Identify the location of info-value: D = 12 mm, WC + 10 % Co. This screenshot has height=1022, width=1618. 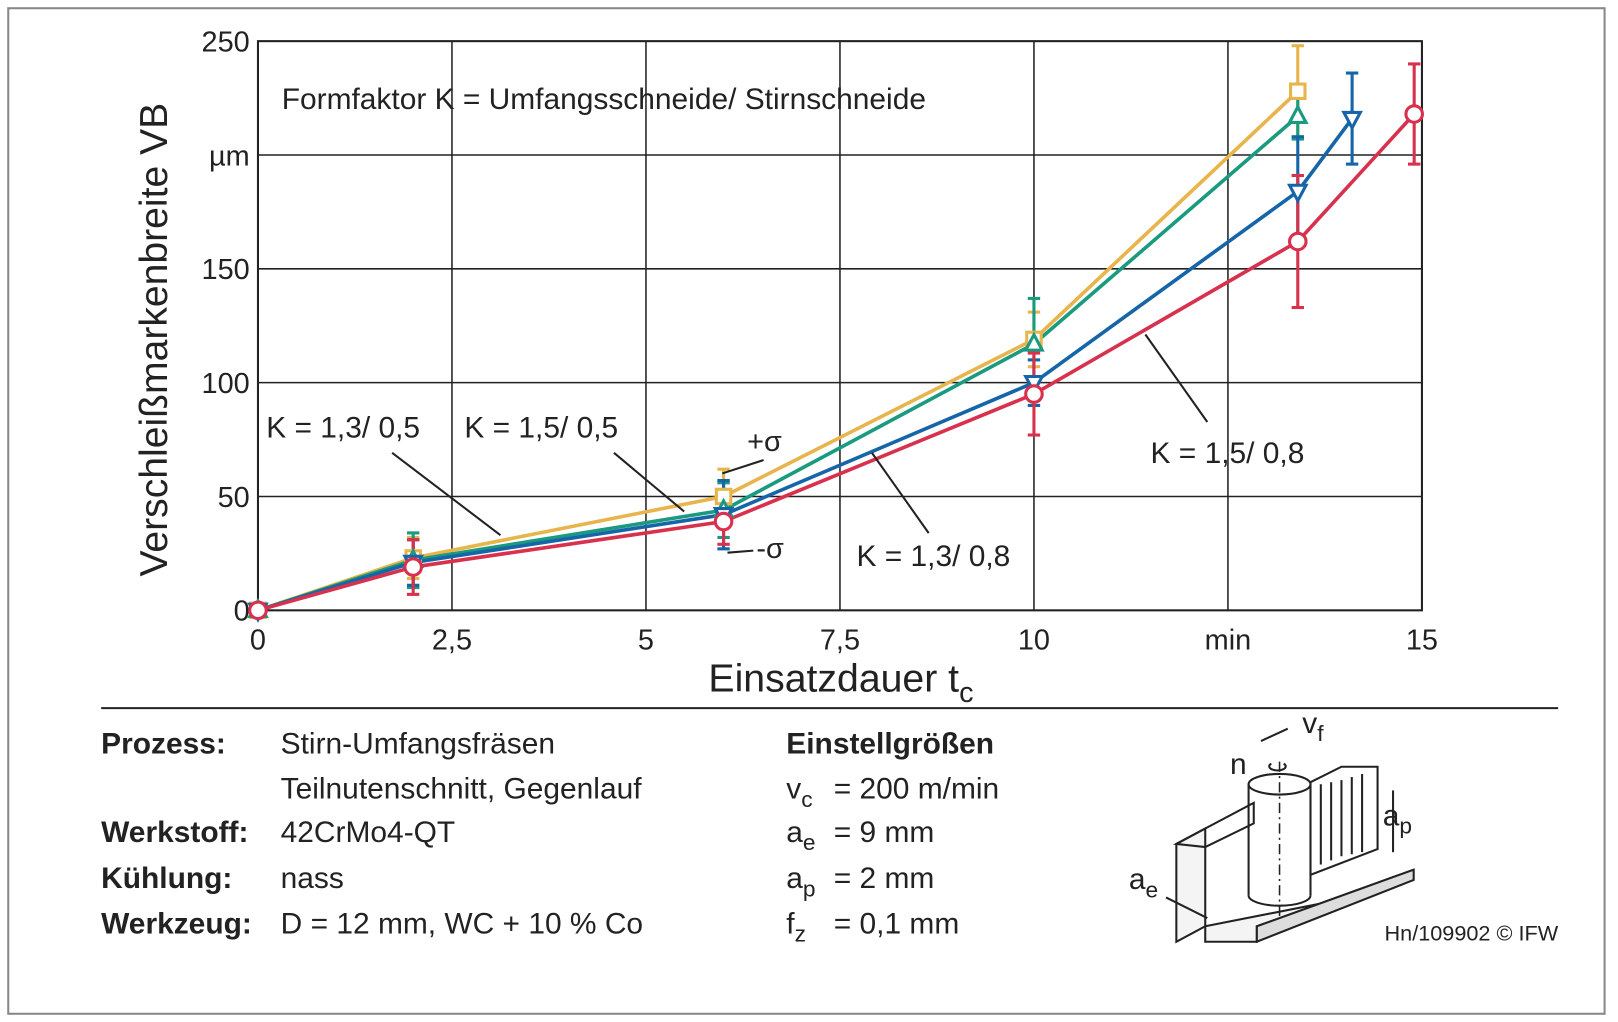
(462, 924).